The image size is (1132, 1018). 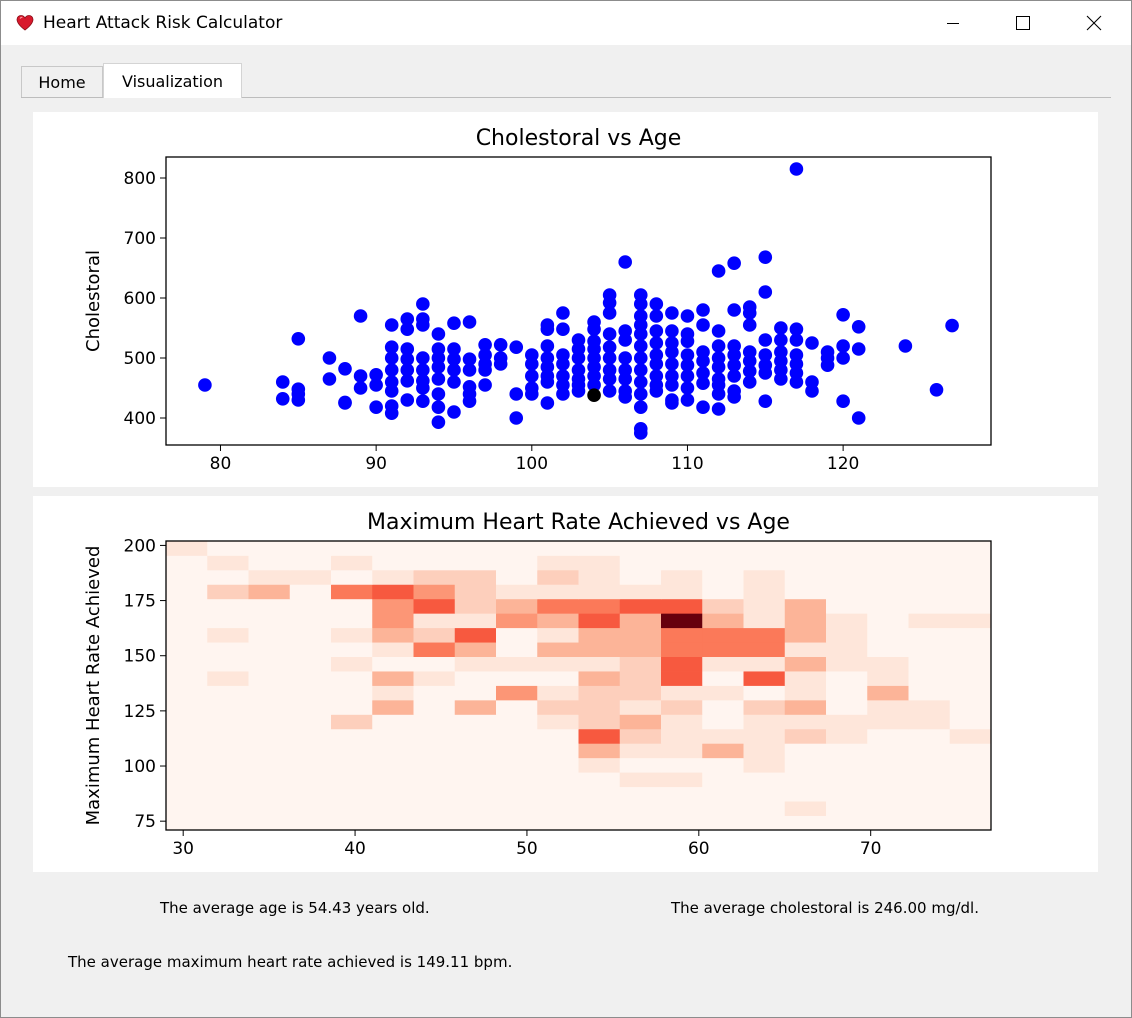 What do you see at coordinates (1023, 23) in the screenshot?
I see `maximize-button` at bounding box center [1023, 23].